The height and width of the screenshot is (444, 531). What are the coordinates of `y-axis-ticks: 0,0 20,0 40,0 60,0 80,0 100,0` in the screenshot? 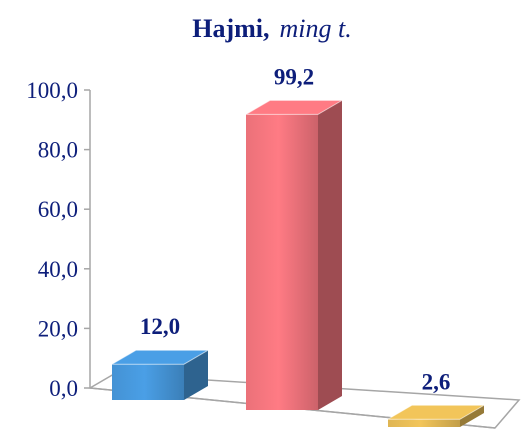 It's located at (58, 239).